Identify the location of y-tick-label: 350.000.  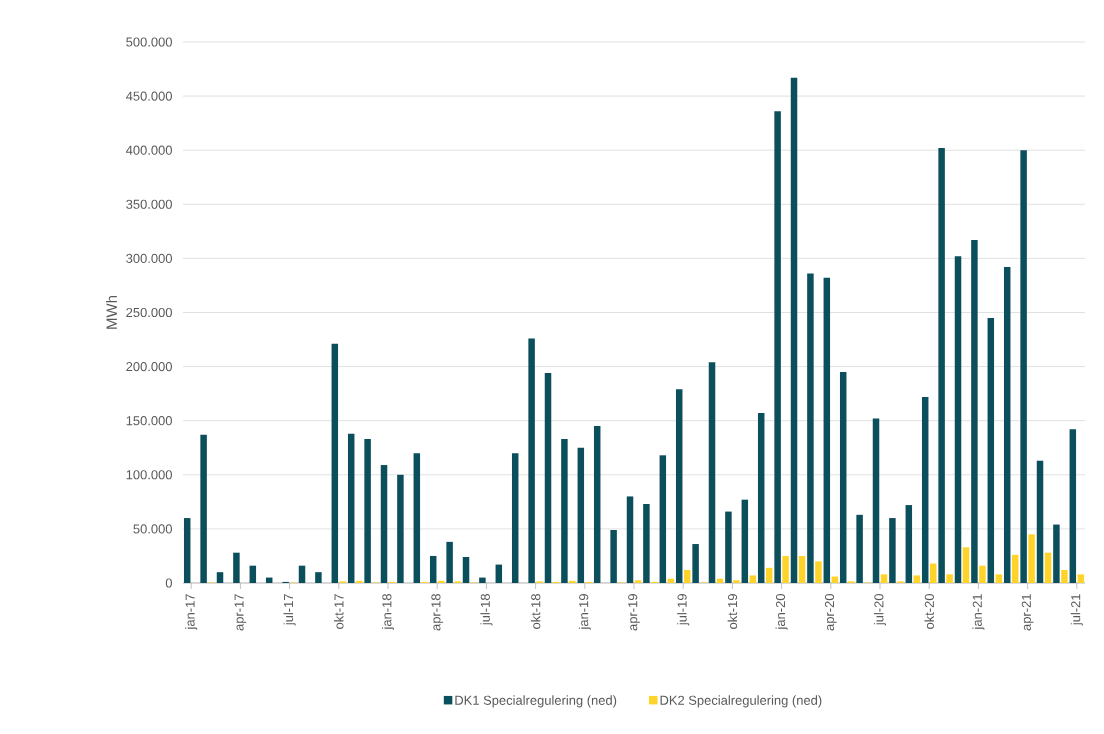
(149, 204).